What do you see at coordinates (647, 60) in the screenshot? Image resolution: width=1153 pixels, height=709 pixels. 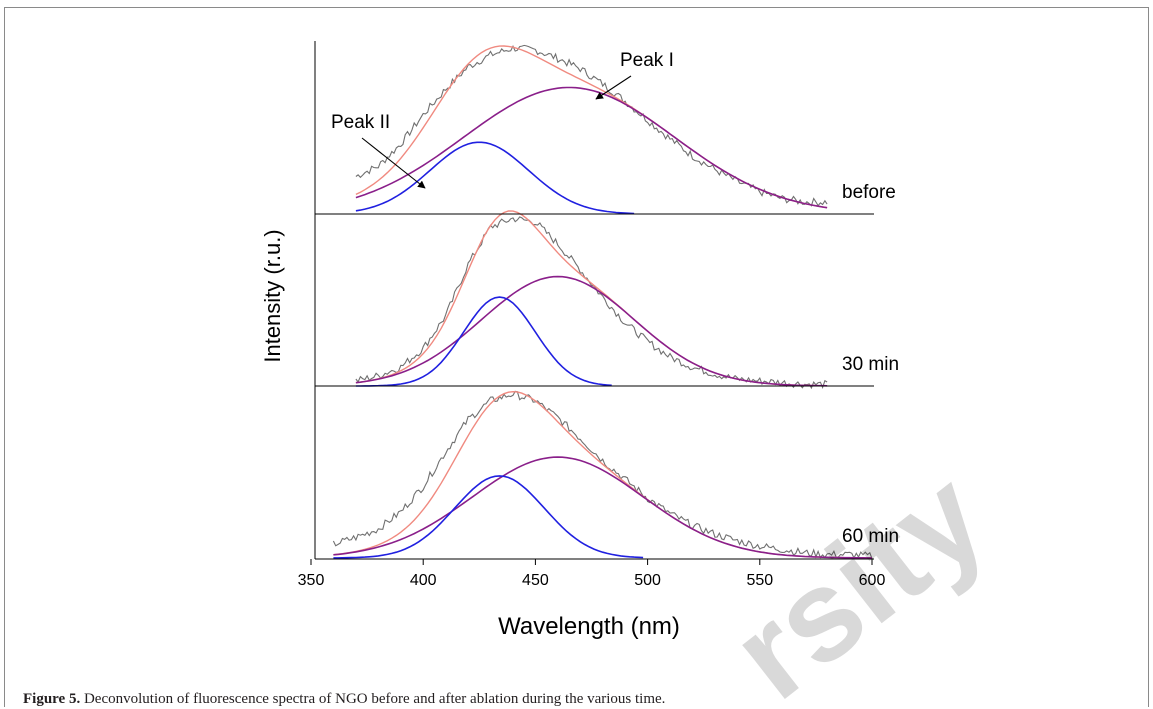 I see `annotation-peak-1: Peak I` at bounding box center [647, 60].